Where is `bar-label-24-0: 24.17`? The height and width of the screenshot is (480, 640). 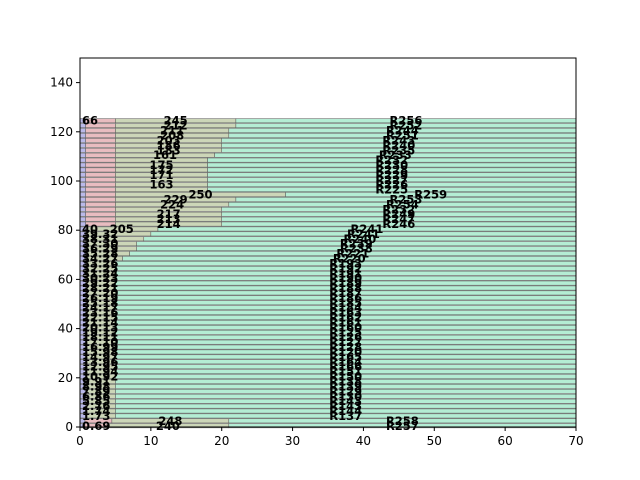 bar-label-24-0: 24.17 is located at coordinates (100, 308).